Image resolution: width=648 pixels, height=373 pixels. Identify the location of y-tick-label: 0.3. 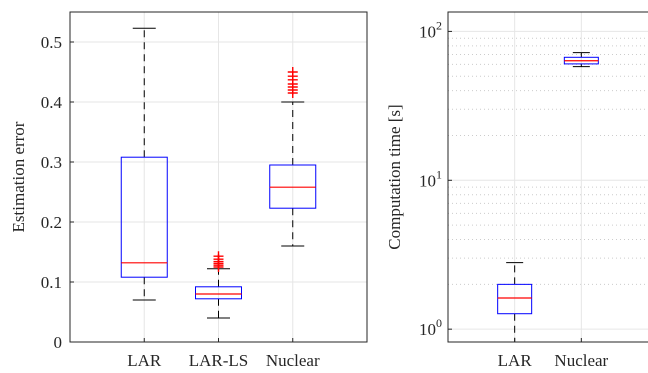
(51, 162).